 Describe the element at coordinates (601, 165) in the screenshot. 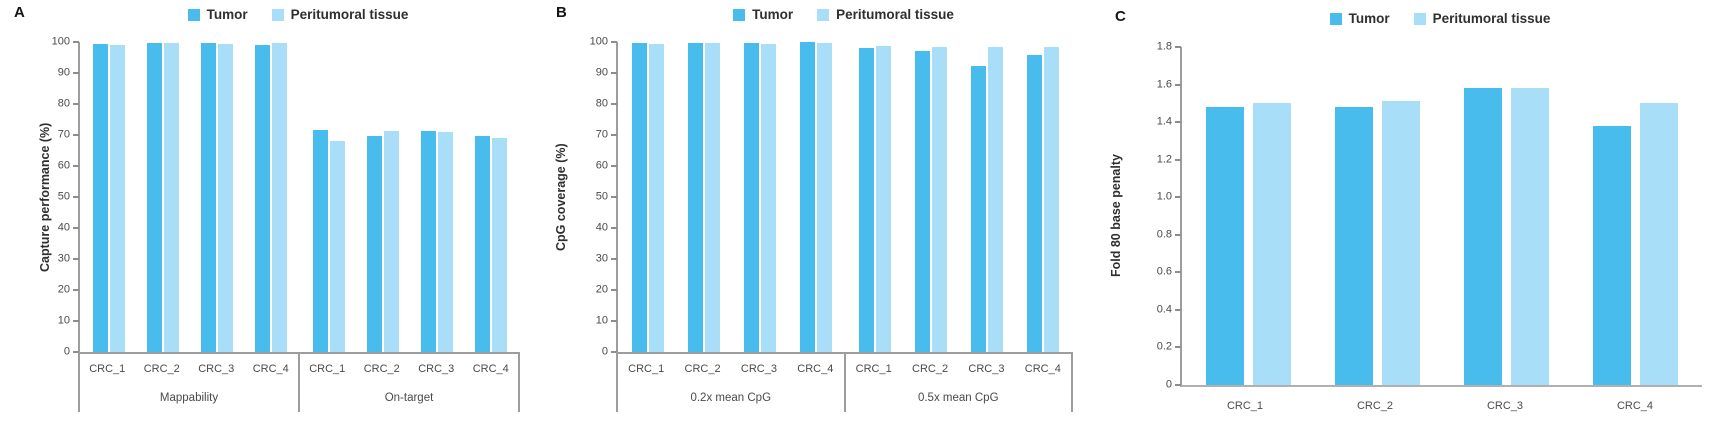

I see `y-tick-label: 60` at that location.